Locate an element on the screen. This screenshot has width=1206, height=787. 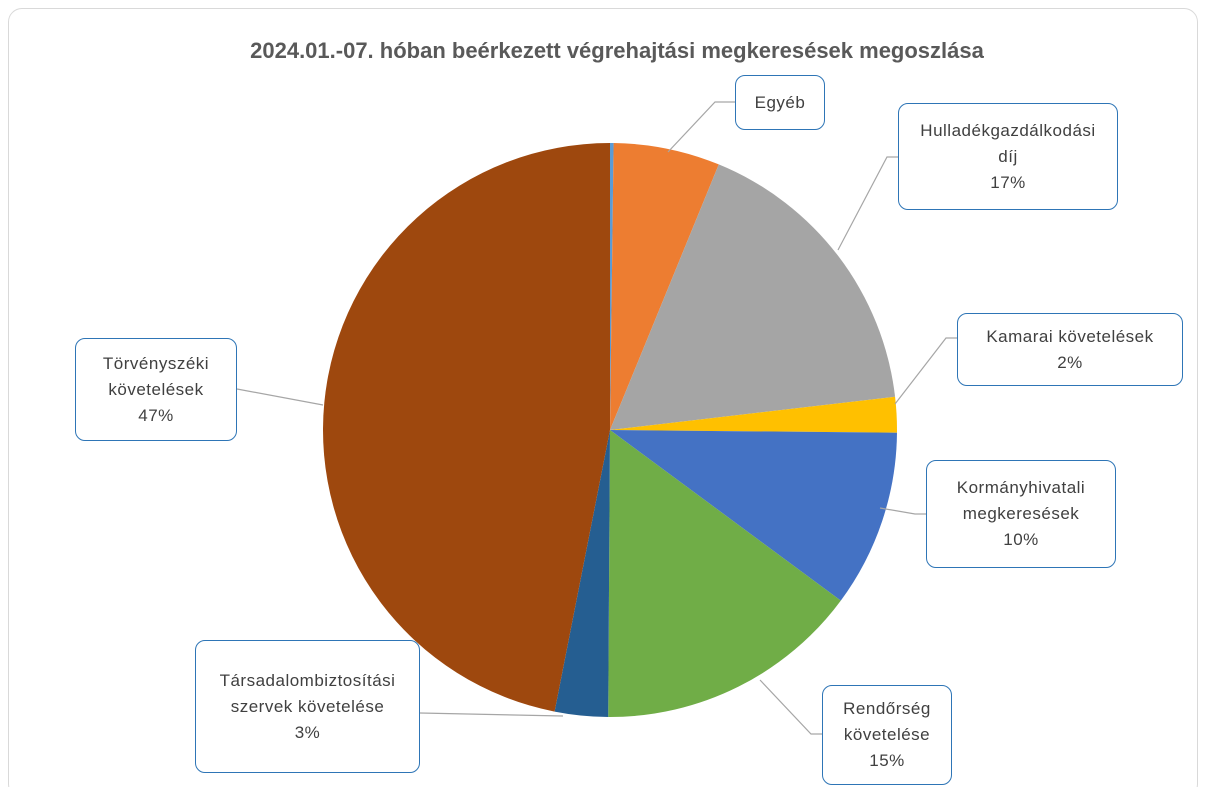
data-label-box: Egyéb is located at coordinates (780, 102).